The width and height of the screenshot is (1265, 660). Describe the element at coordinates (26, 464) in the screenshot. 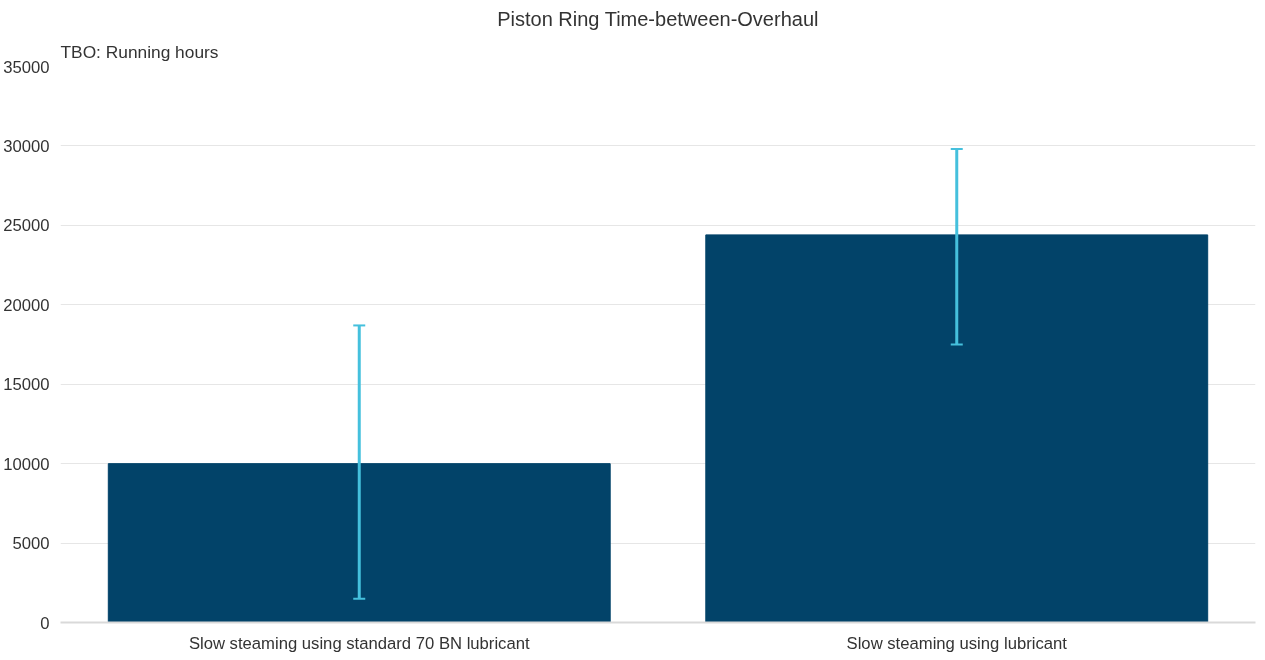

I see `y-tick-label: 10000` at that location.